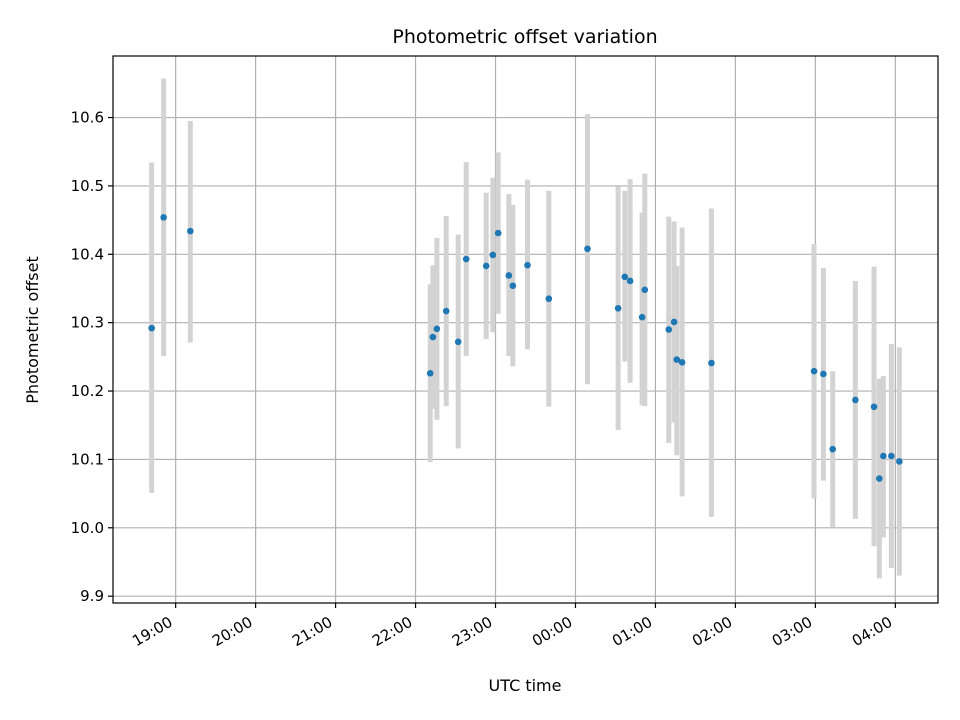  What do you see at coordinates (552, 631) in the screenshot?
I see `x-tick-label: 00:00` at bounding box center [552, 631].